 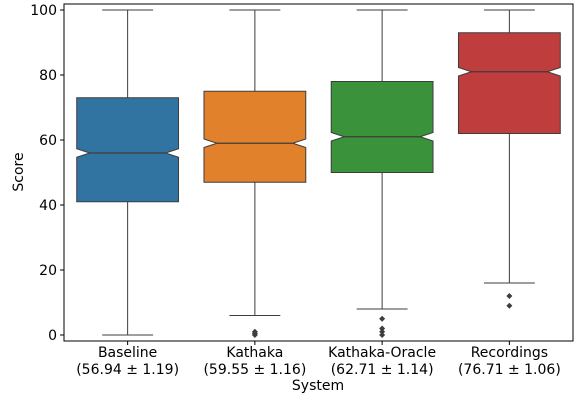 I want to click on x-tick-mean-label: (62.71 ± 1.14), so click(x=382, y=370).